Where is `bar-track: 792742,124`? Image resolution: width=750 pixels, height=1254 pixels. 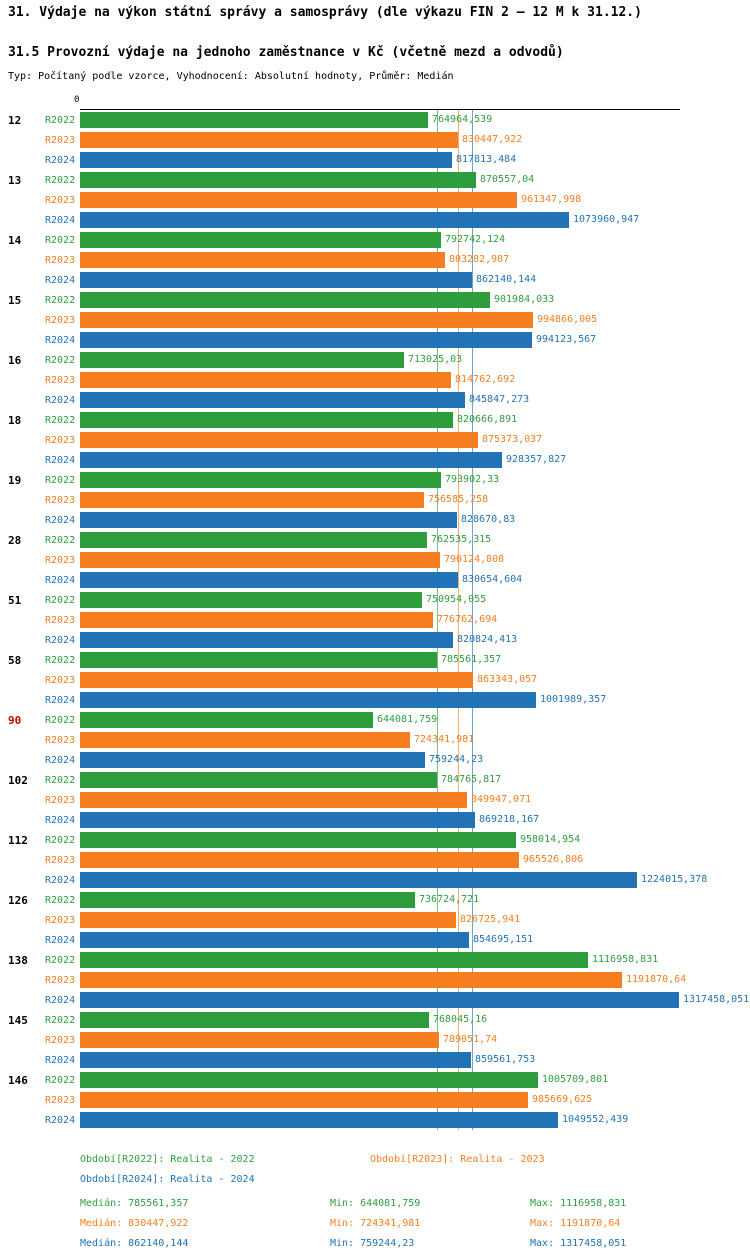
bar-track: 792742,124 is located at coordinates (415, 240).